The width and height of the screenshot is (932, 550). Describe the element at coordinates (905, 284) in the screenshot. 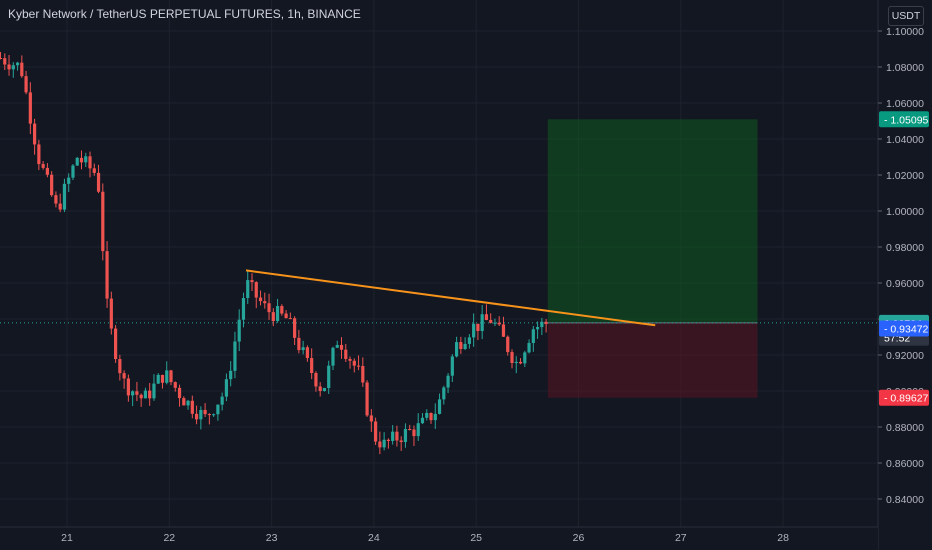

I see `y-tick-label: 0.96000` at that location.